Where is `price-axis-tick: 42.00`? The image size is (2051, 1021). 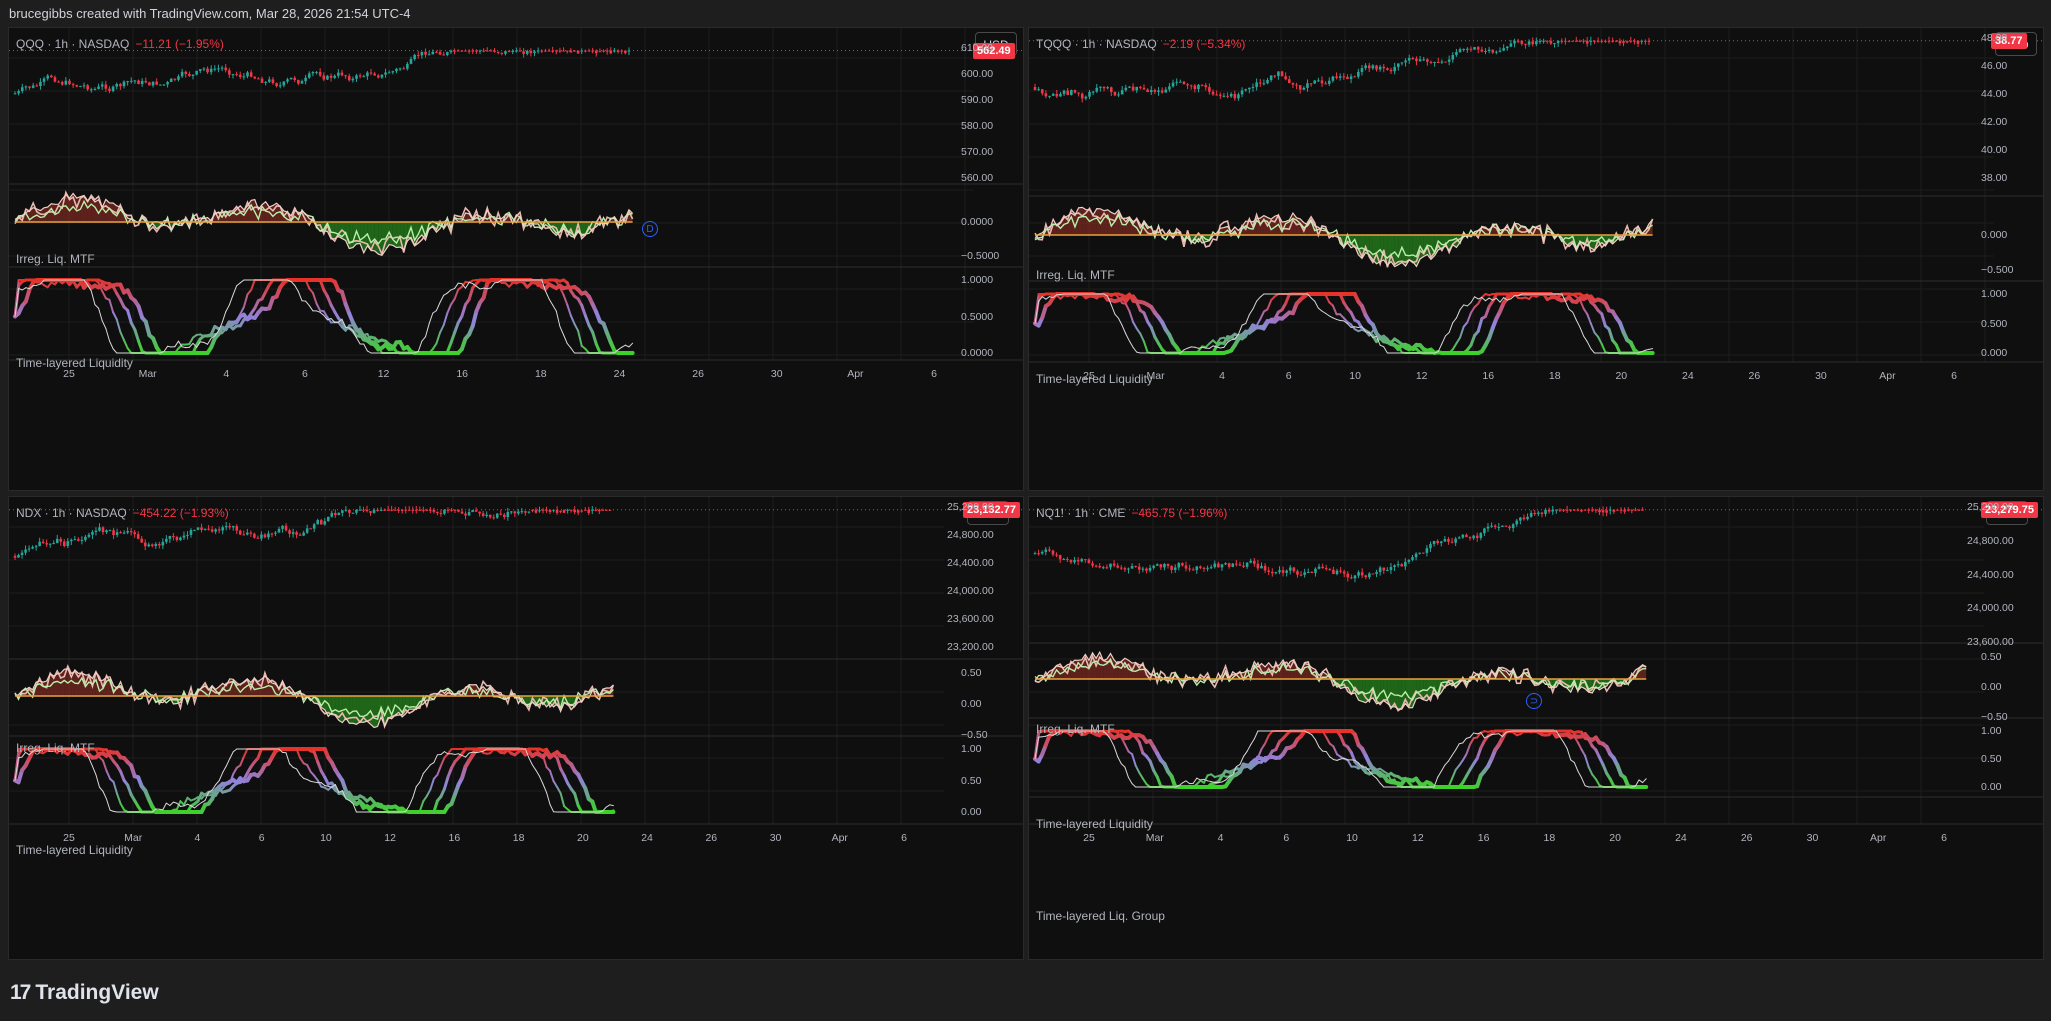
price-axis-tick: 42.00 is located at coordinates (1994, 122).